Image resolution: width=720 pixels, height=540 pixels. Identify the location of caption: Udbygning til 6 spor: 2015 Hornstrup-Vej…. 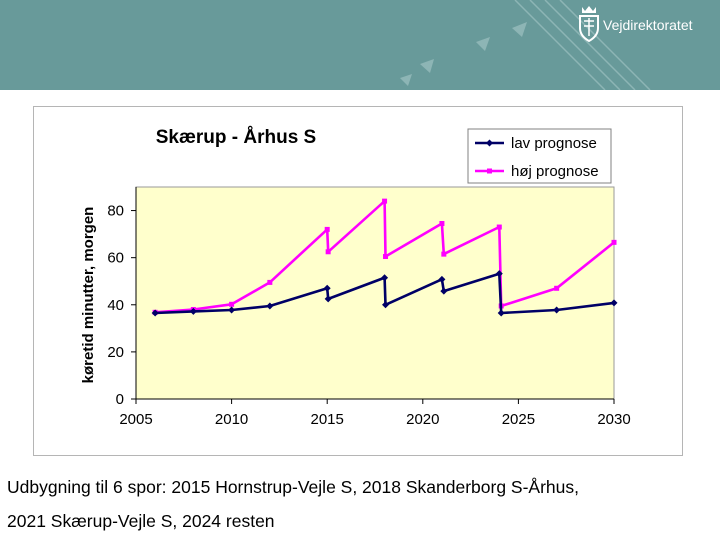
(360, 504).